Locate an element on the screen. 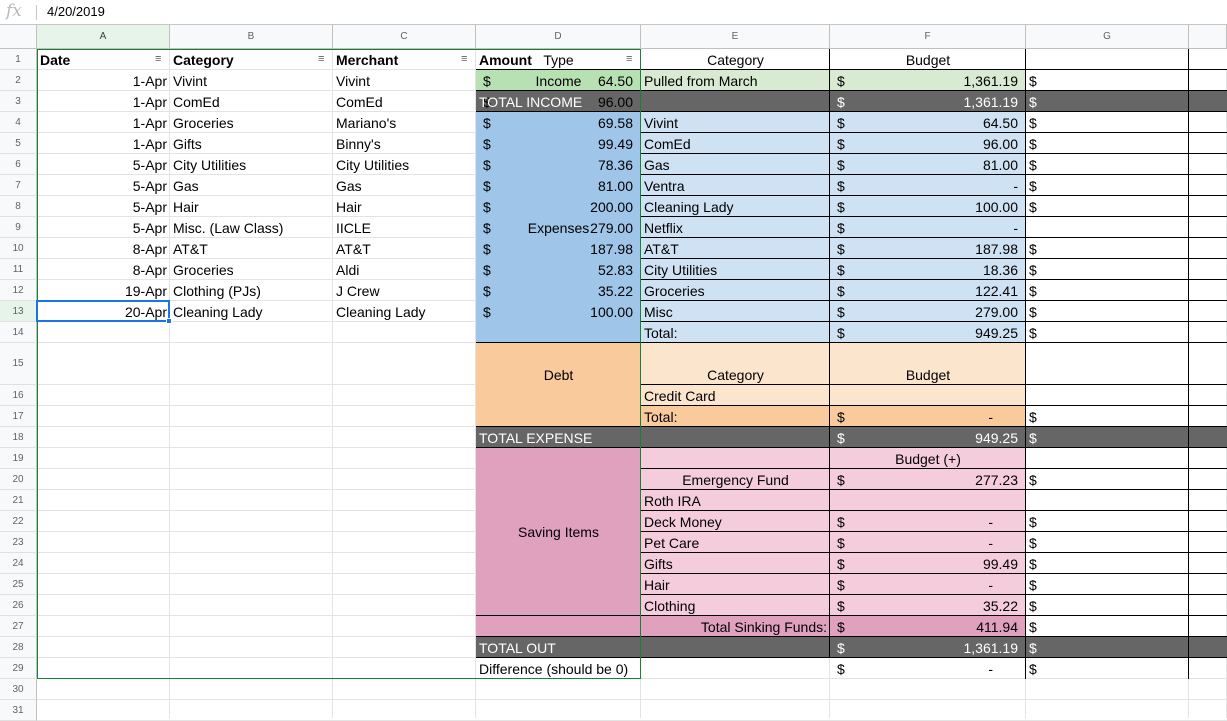 The image size is (1227, 721). expense-budget: 64.50 is located at coordinates (1000, 123).